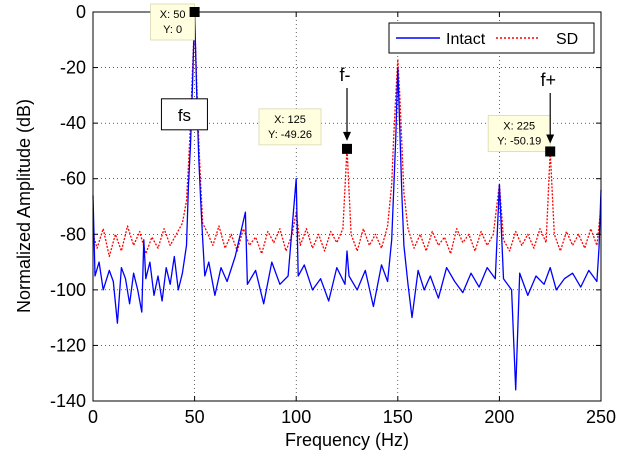 Image resolution: width=633 pixels, height=467 pixels. I want to click on datatip-y-label: Y: 0, so click(172, 30).